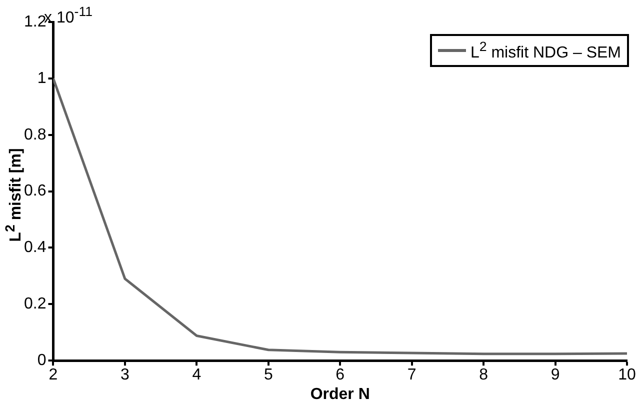  I want to click on x-tick-label: 3, so click(125, 375).